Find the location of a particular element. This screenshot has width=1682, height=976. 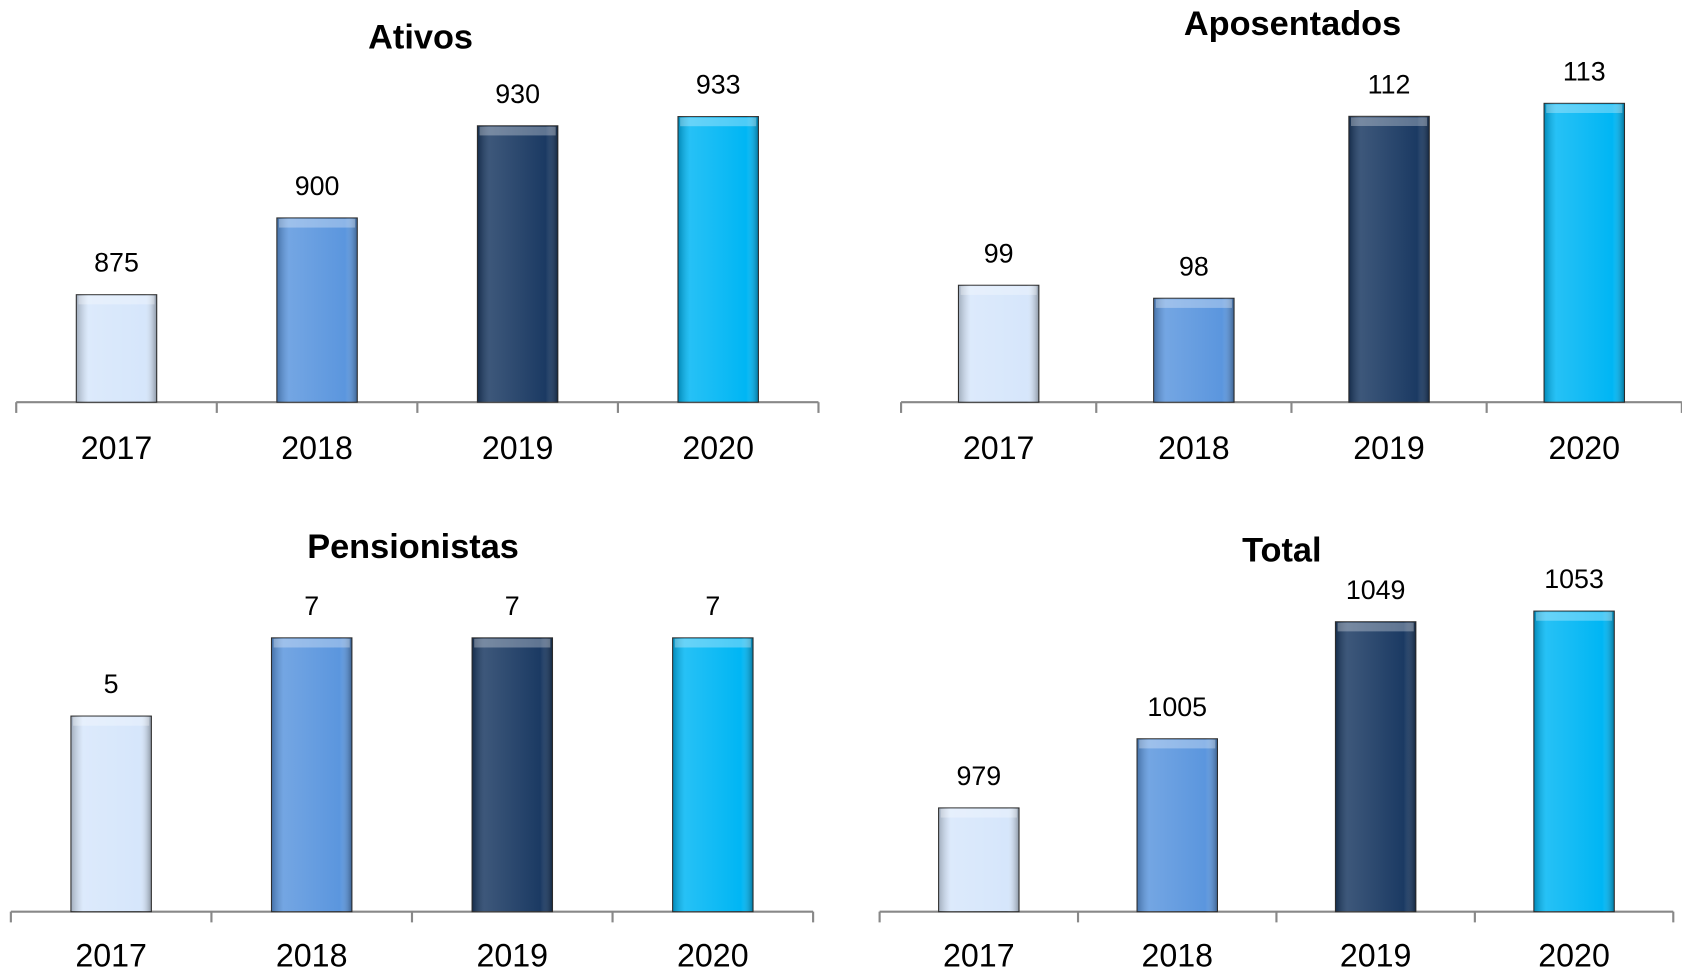

value-label: 875 is located at coordinates (116, 263).